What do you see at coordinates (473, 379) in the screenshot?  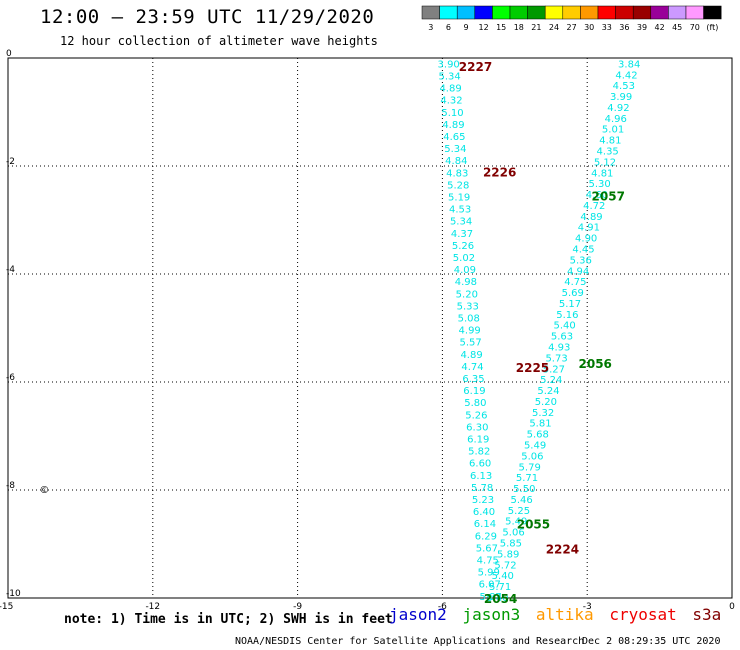 I see `track-a-value: 6.35` at bounding box center [473, 379].